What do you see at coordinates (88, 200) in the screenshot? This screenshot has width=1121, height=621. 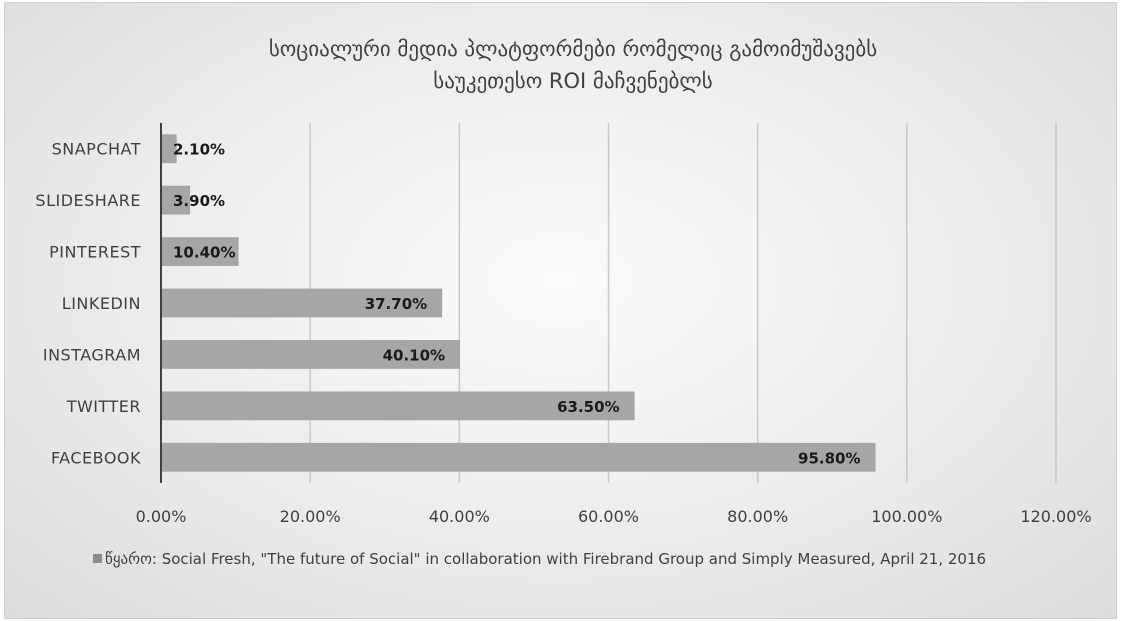 I see `category-label: SLIDESHARE` at bounding box center [88, 200].